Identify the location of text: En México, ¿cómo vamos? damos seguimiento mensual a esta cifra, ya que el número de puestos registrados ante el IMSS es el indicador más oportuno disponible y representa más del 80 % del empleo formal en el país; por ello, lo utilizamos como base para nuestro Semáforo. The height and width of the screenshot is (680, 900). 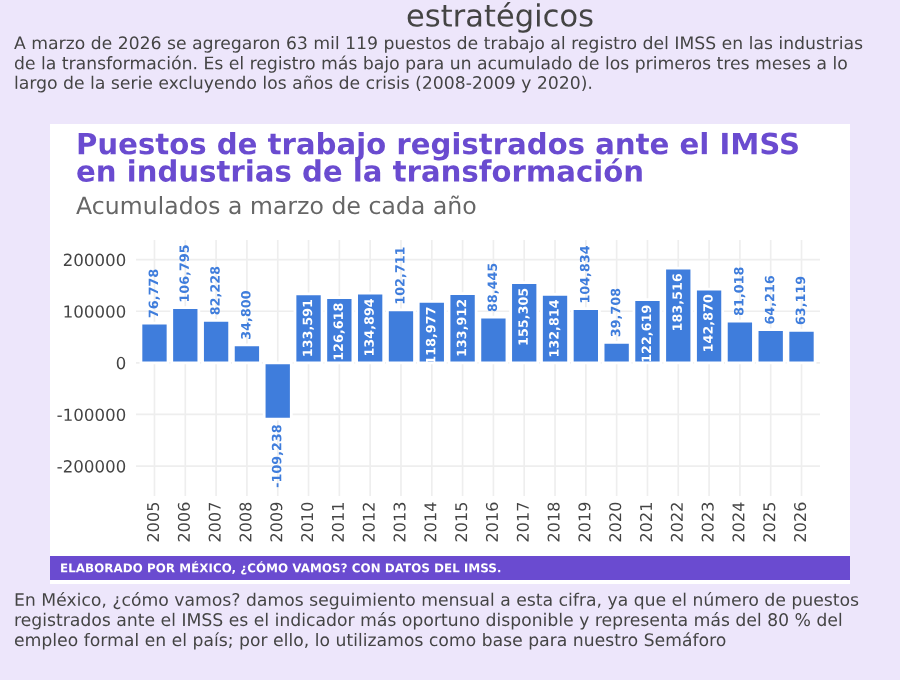
(436, 621).